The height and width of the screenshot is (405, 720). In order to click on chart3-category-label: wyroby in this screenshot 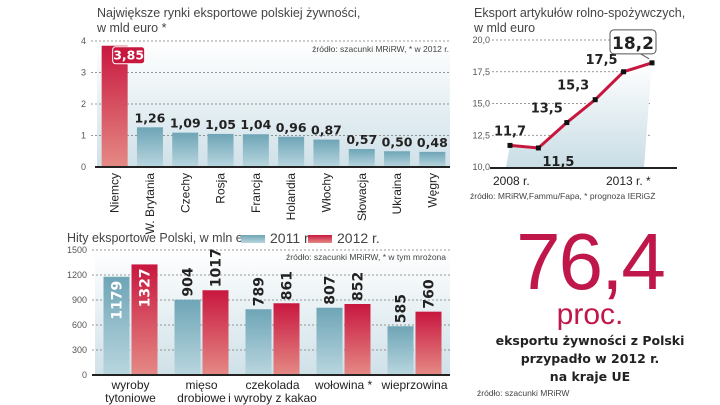, I will do `click(129, 385)`.